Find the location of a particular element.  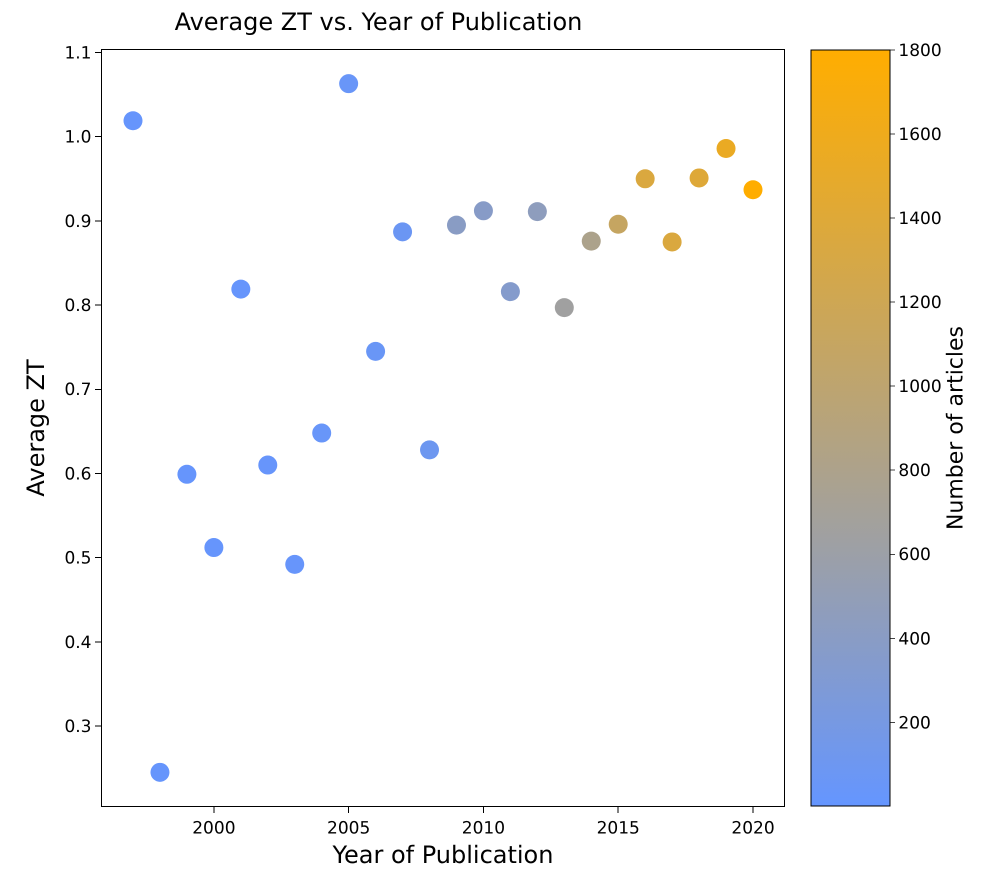

x-tick-label: 2000 is located at coordinates (214, 828).